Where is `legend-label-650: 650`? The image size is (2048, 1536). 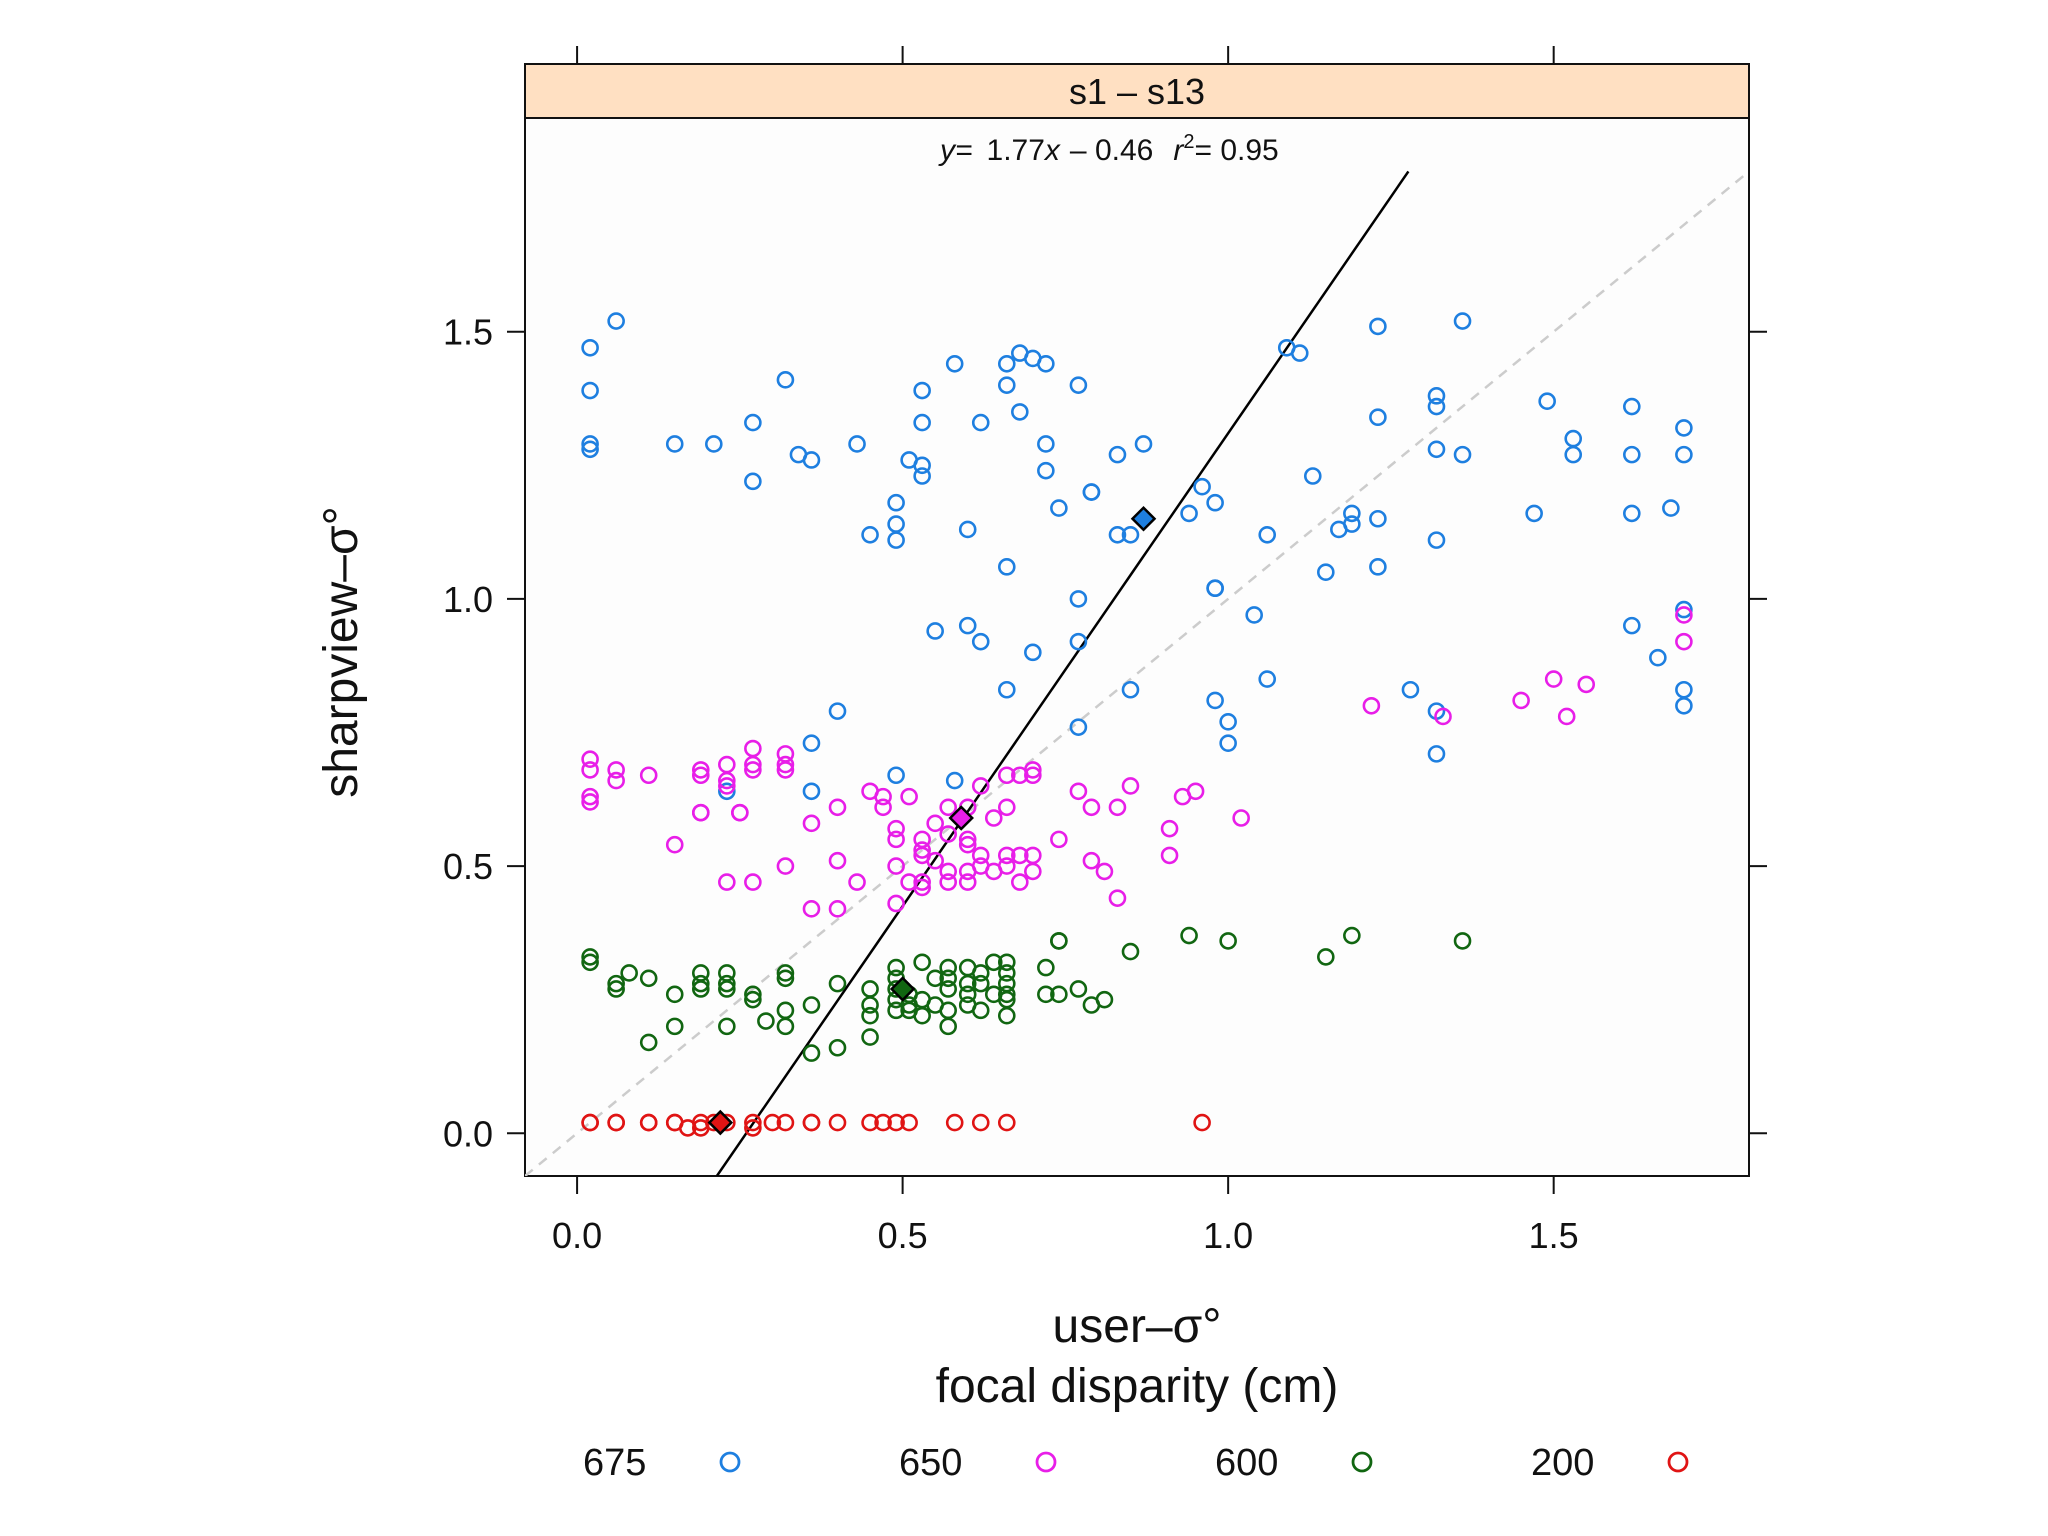
legend-label-650: 650 is located at coordinates (930, 1463).